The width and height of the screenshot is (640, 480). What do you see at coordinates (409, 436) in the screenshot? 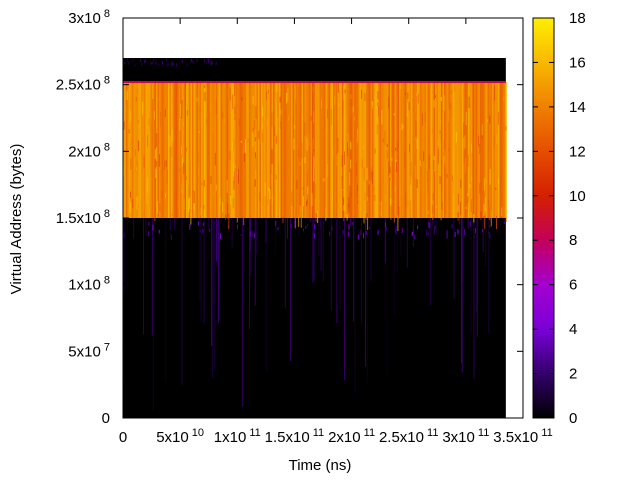
I see `x-tick-label: 2.5x10 11` at bounding box center [409, 436].